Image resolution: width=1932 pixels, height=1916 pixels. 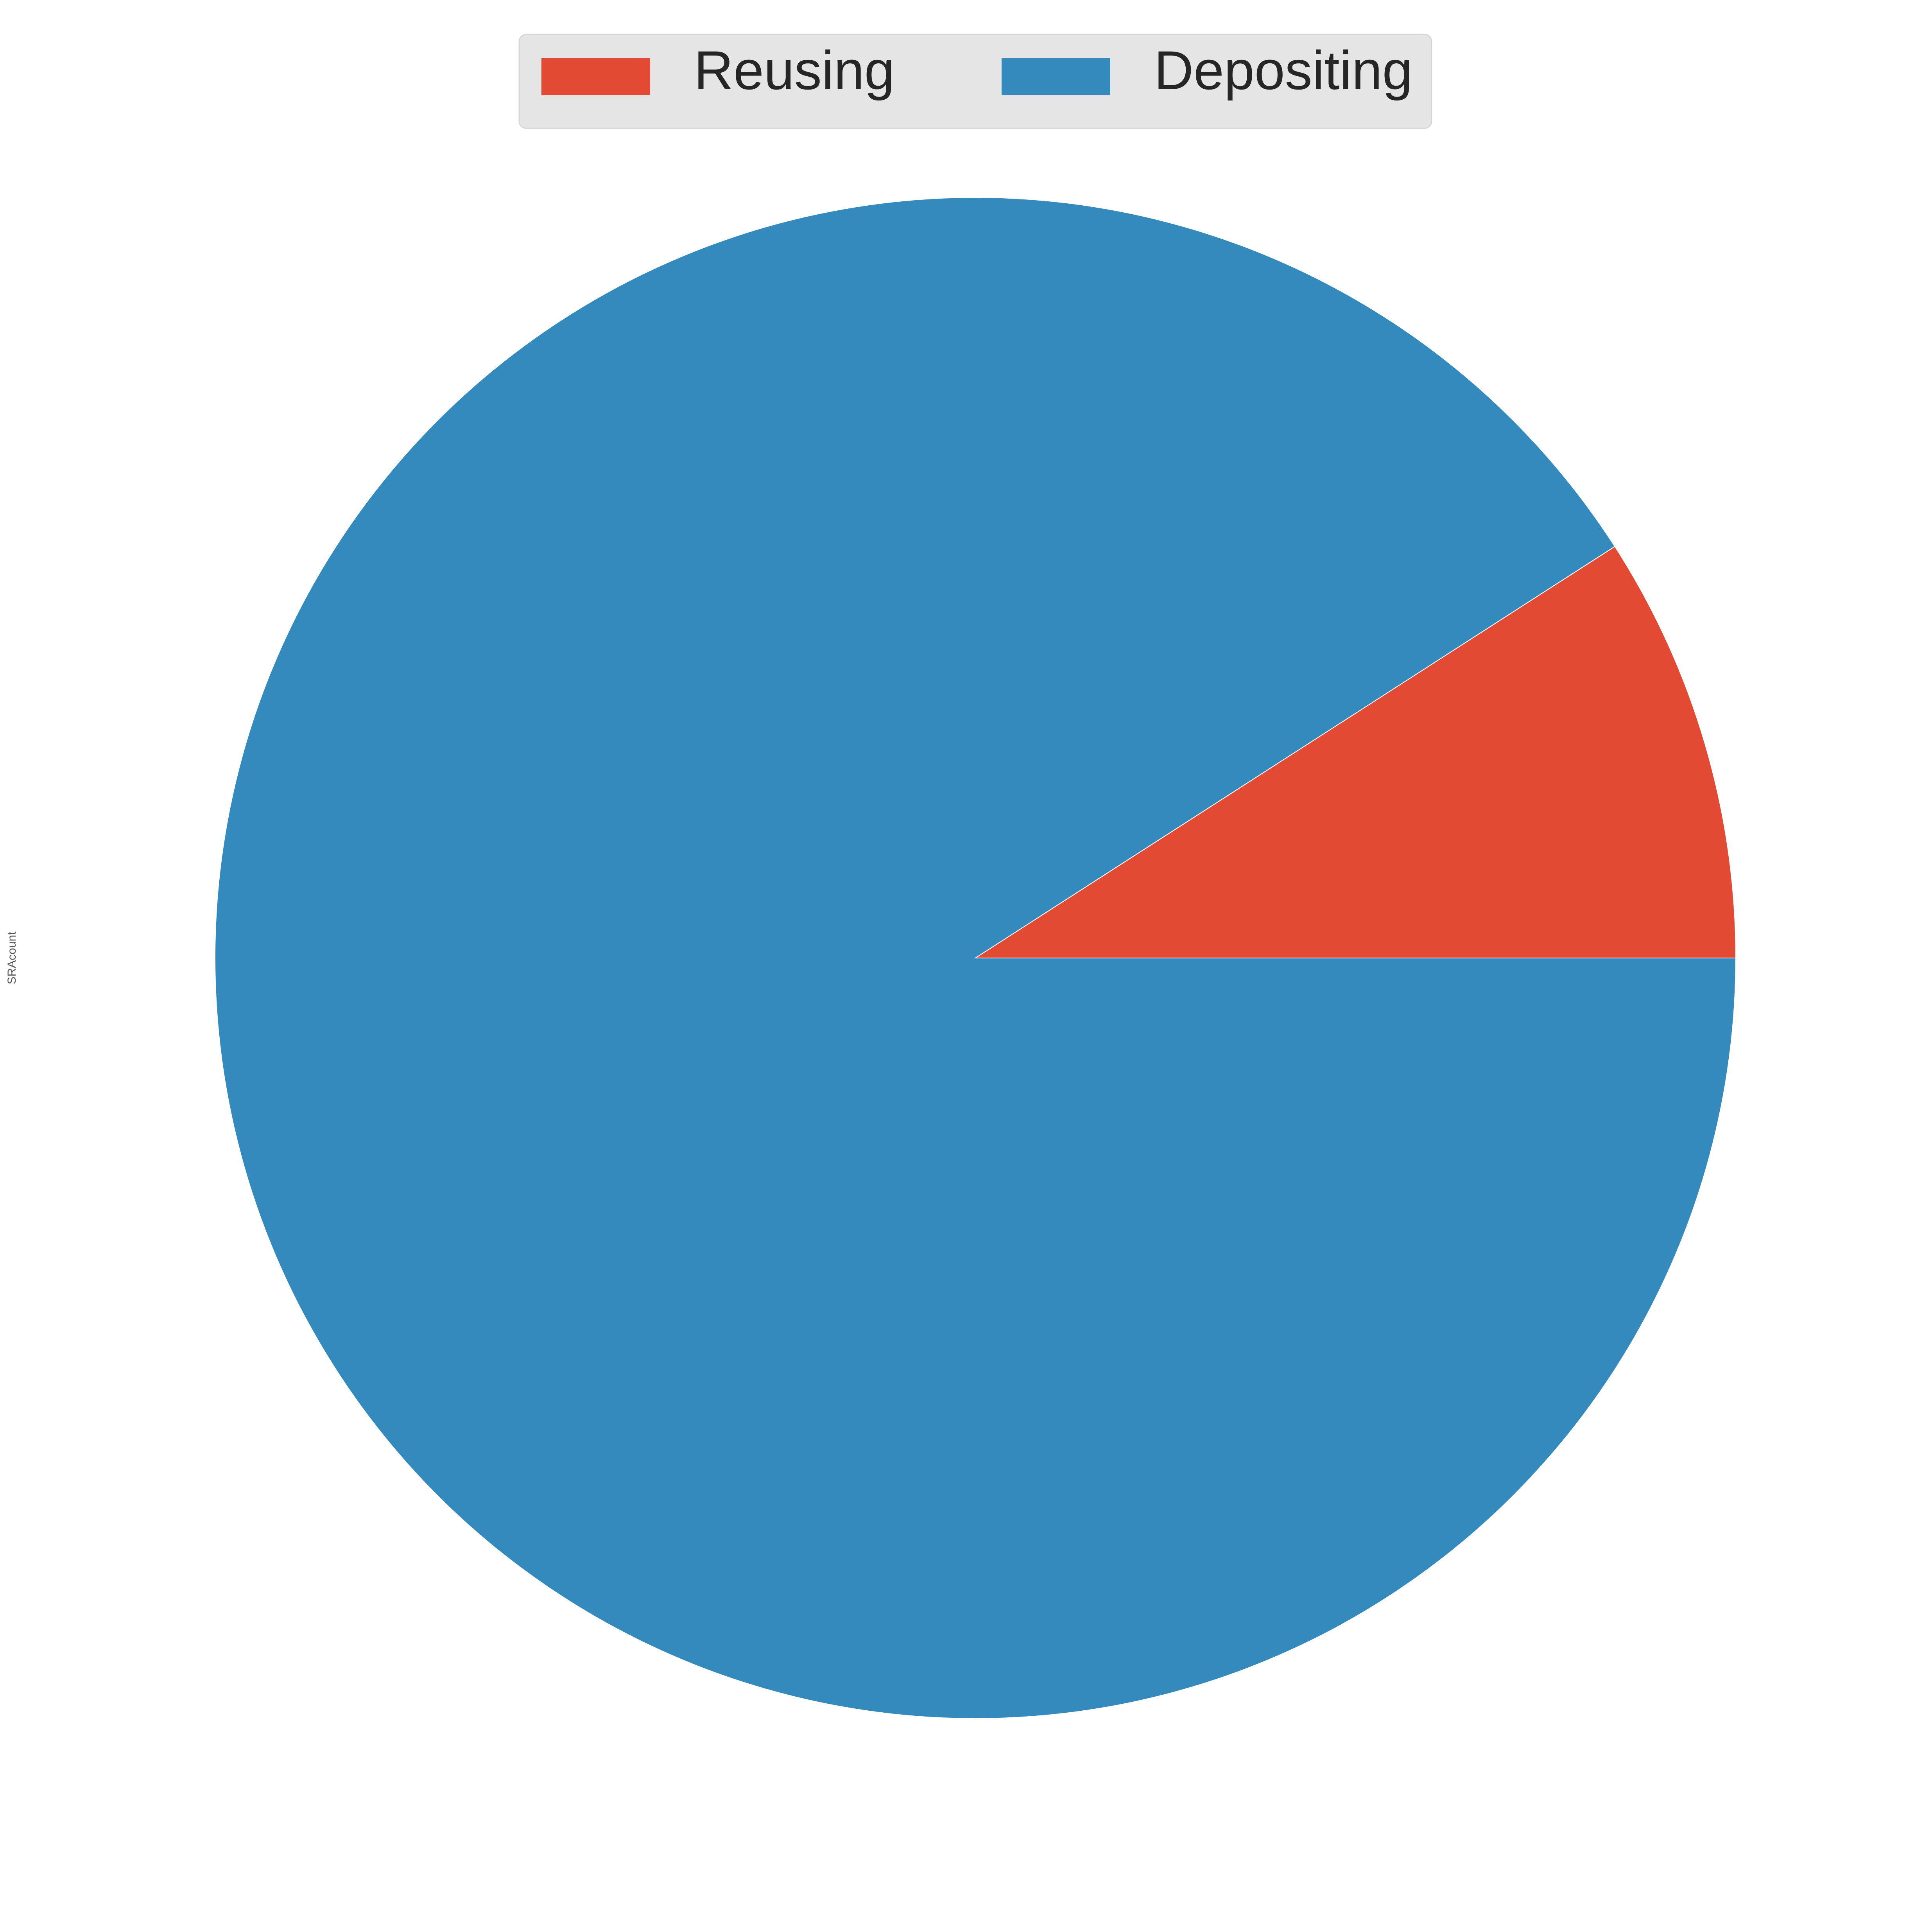 I want to click on pie-slice-reusing, so click(x=1355, y=752).